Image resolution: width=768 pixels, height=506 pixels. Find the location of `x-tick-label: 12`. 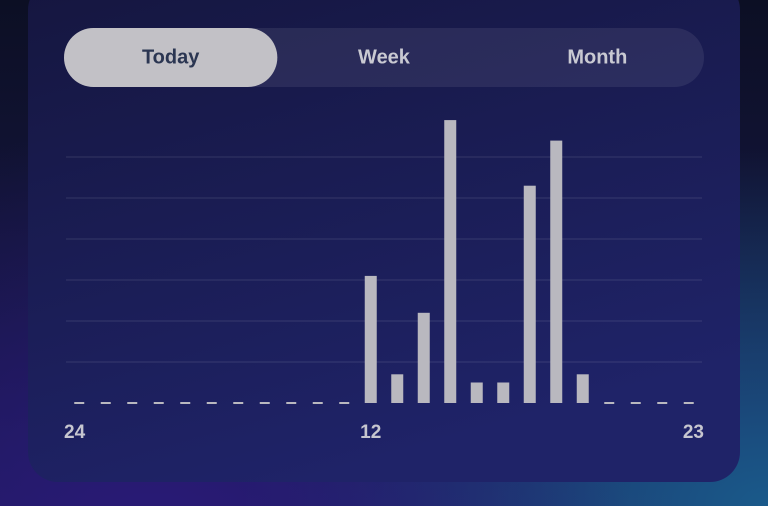

x-tick-label: 12 is located at coordinates (370, 432).